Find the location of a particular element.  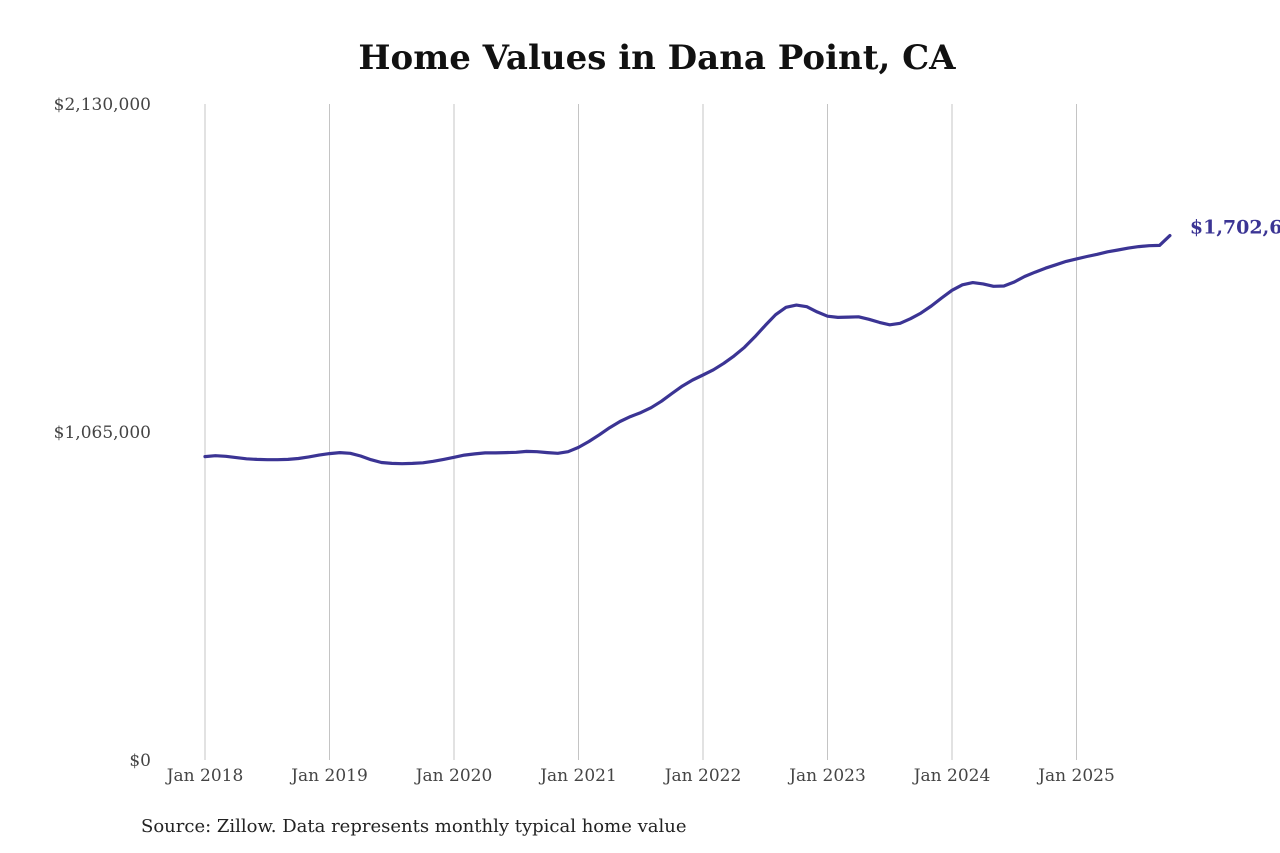

x-tick-label: Jan 2024 is located at coordinates (951, 776).